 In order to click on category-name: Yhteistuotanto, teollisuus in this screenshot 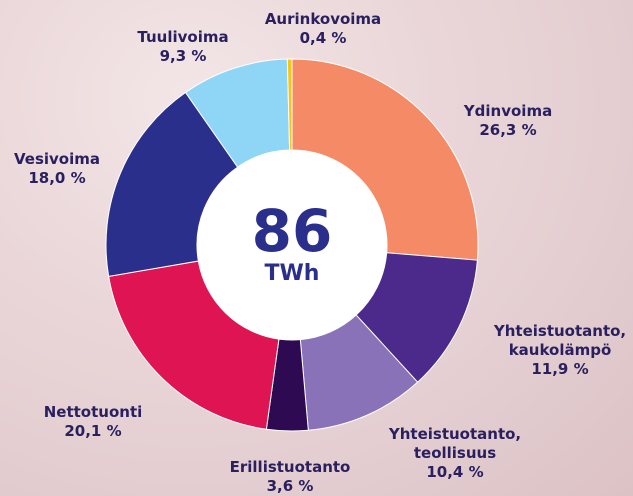, I will do `click(455, 443)`.